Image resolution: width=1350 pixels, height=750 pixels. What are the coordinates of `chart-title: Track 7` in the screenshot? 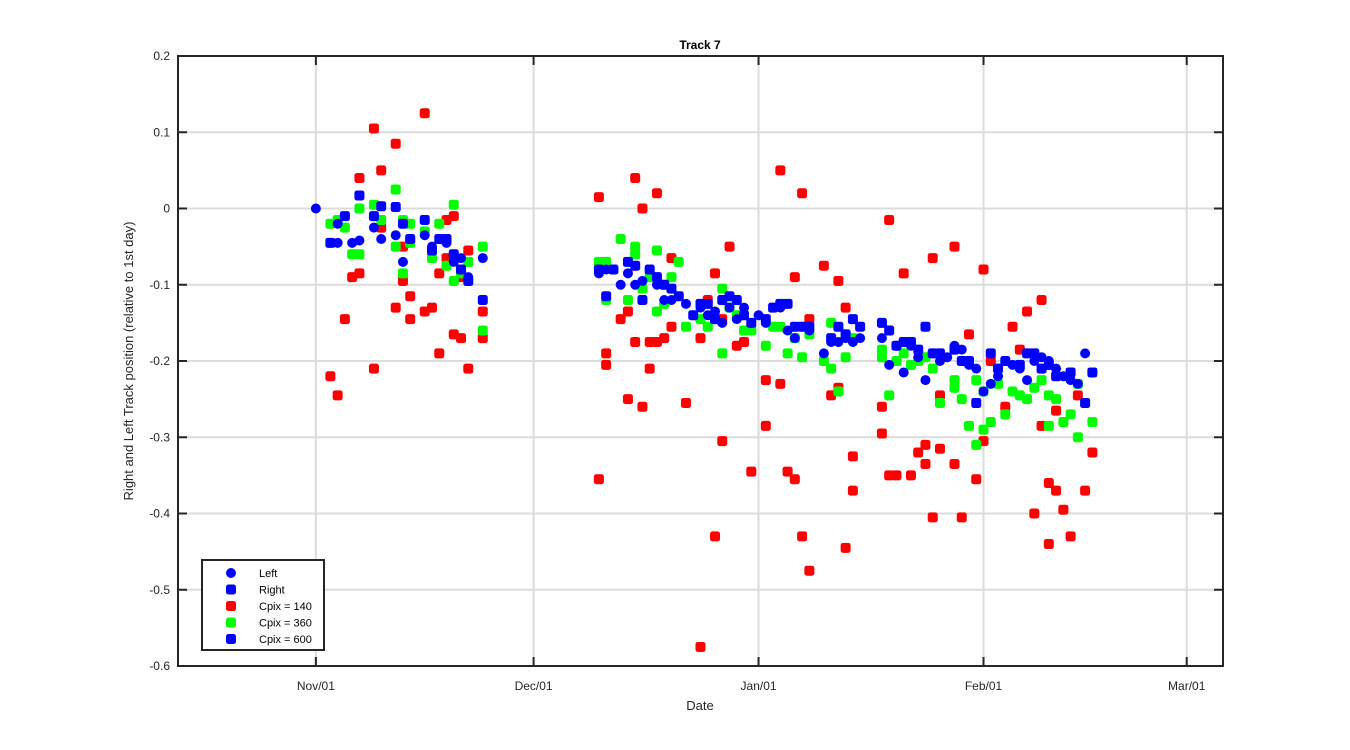 It's located at (700, 45).